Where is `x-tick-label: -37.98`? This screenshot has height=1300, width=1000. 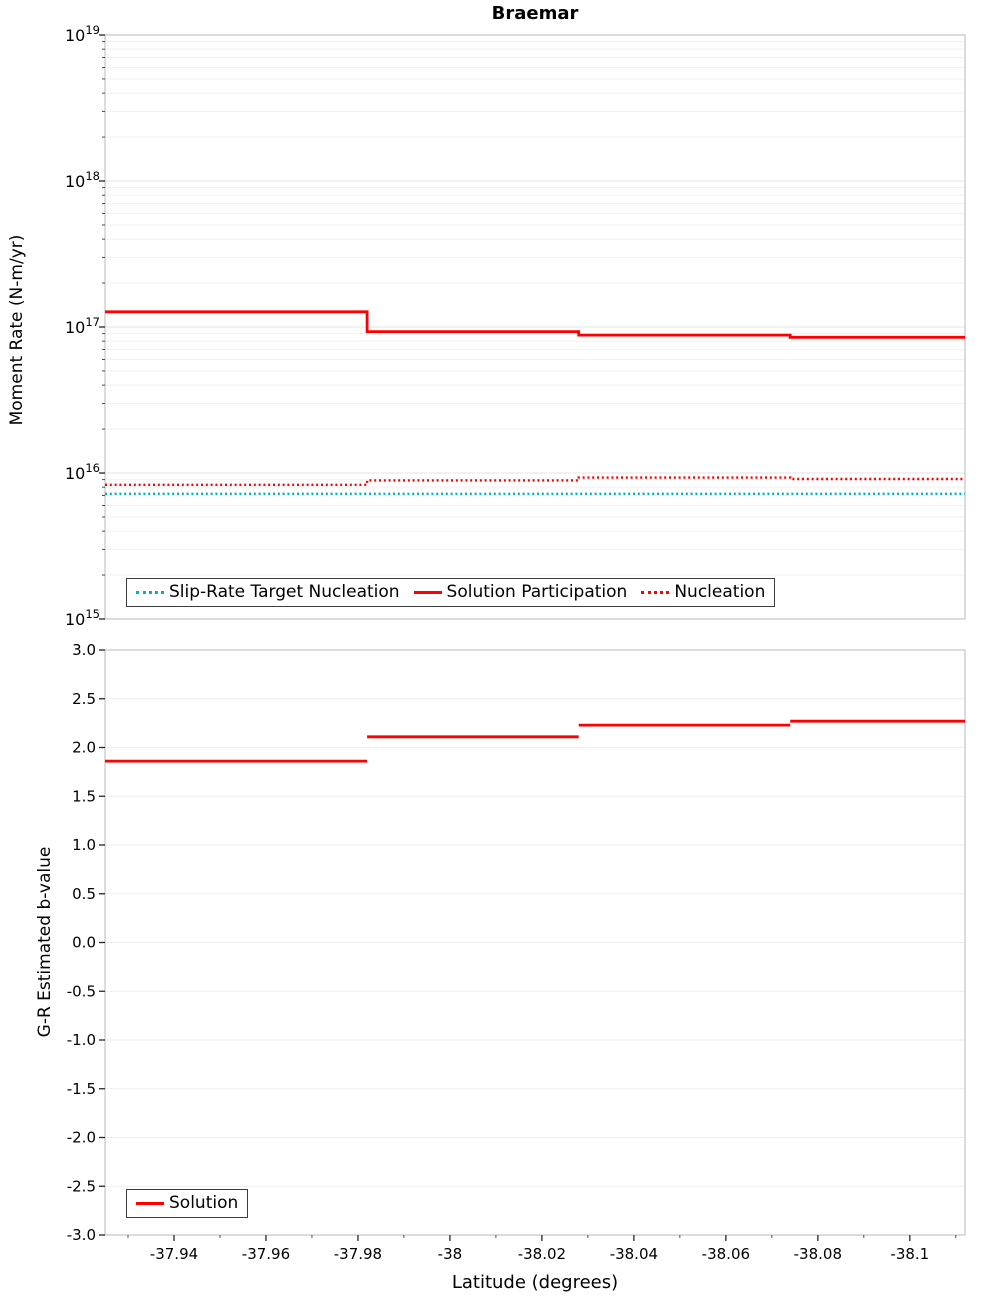
x-tick-label: -37.98 is located at coordinates (358, 1254).